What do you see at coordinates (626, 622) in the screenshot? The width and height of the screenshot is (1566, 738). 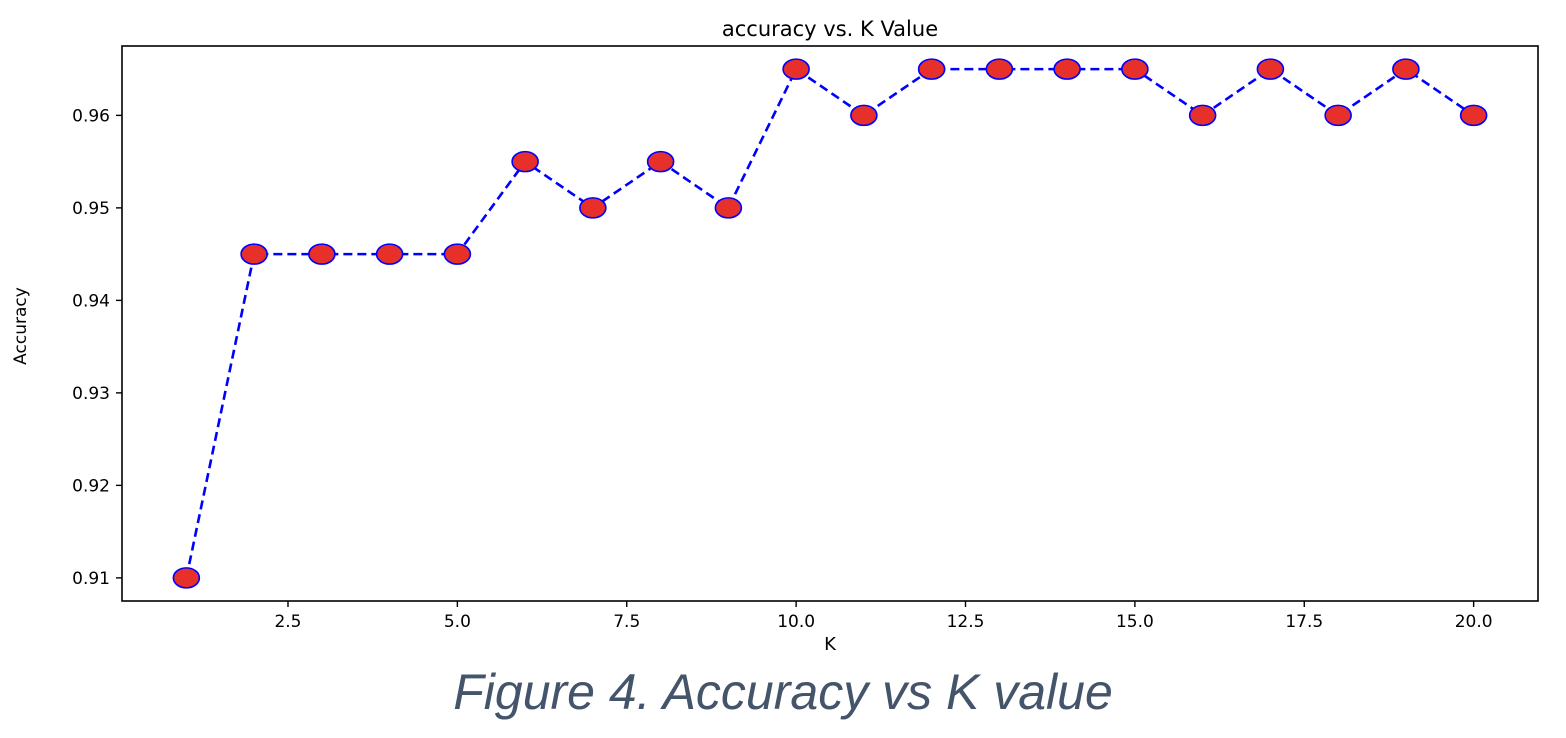 I see `x-tick-label: 7.5` at bounding box center [626, 622].